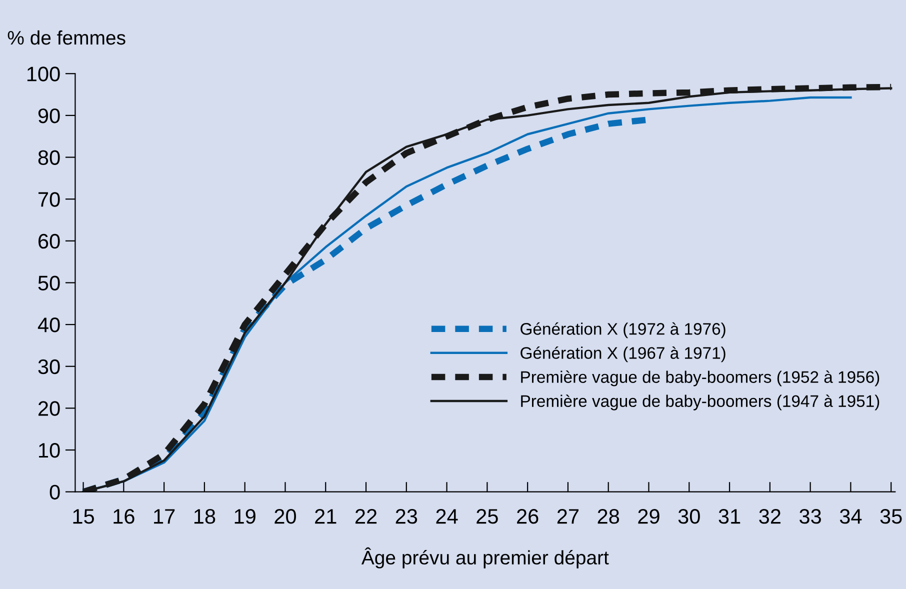 Image resolution: width=906 pixels, height=589 pixels. What do you see at coordinates (43, 74) in the screenshot?
I see `y-tick-label: 100` at bounding box center [43, 74].